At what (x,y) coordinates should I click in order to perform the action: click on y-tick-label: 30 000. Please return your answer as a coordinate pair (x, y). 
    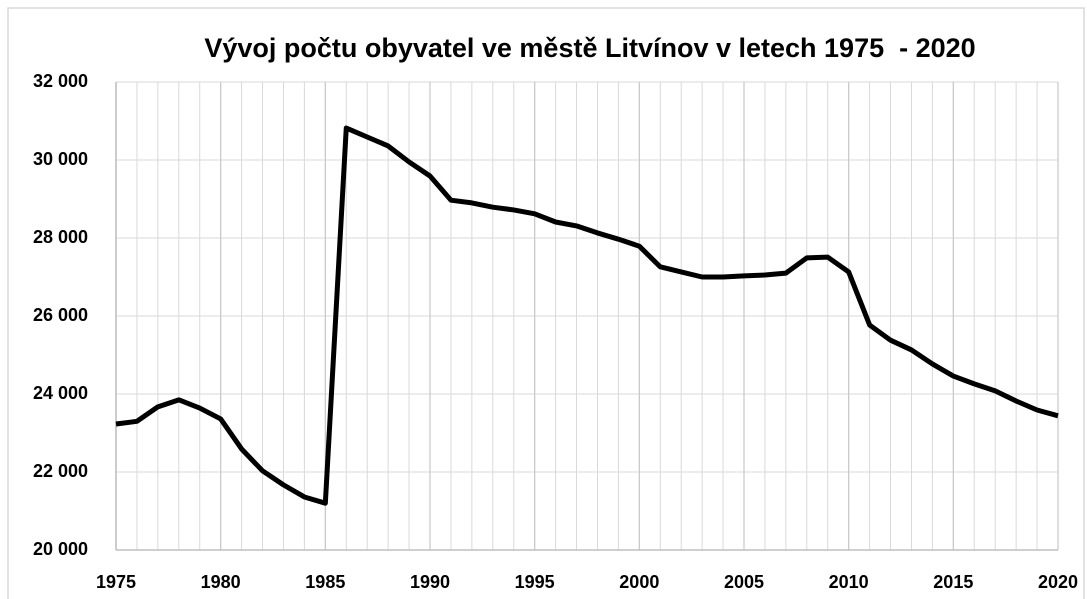
    Looking at the image, I should click on (60, 159).